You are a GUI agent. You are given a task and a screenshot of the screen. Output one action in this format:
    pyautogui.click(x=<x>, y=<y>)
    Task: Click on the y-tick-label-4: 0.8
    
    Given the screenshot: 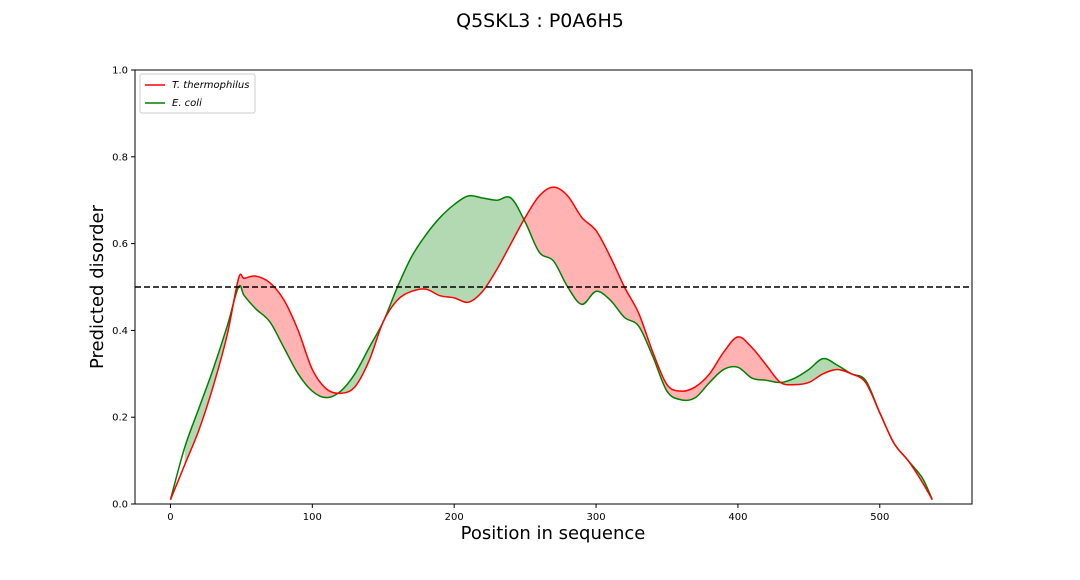 What is the action you would take?
    pyautogui.click(x=120, y=157)
    